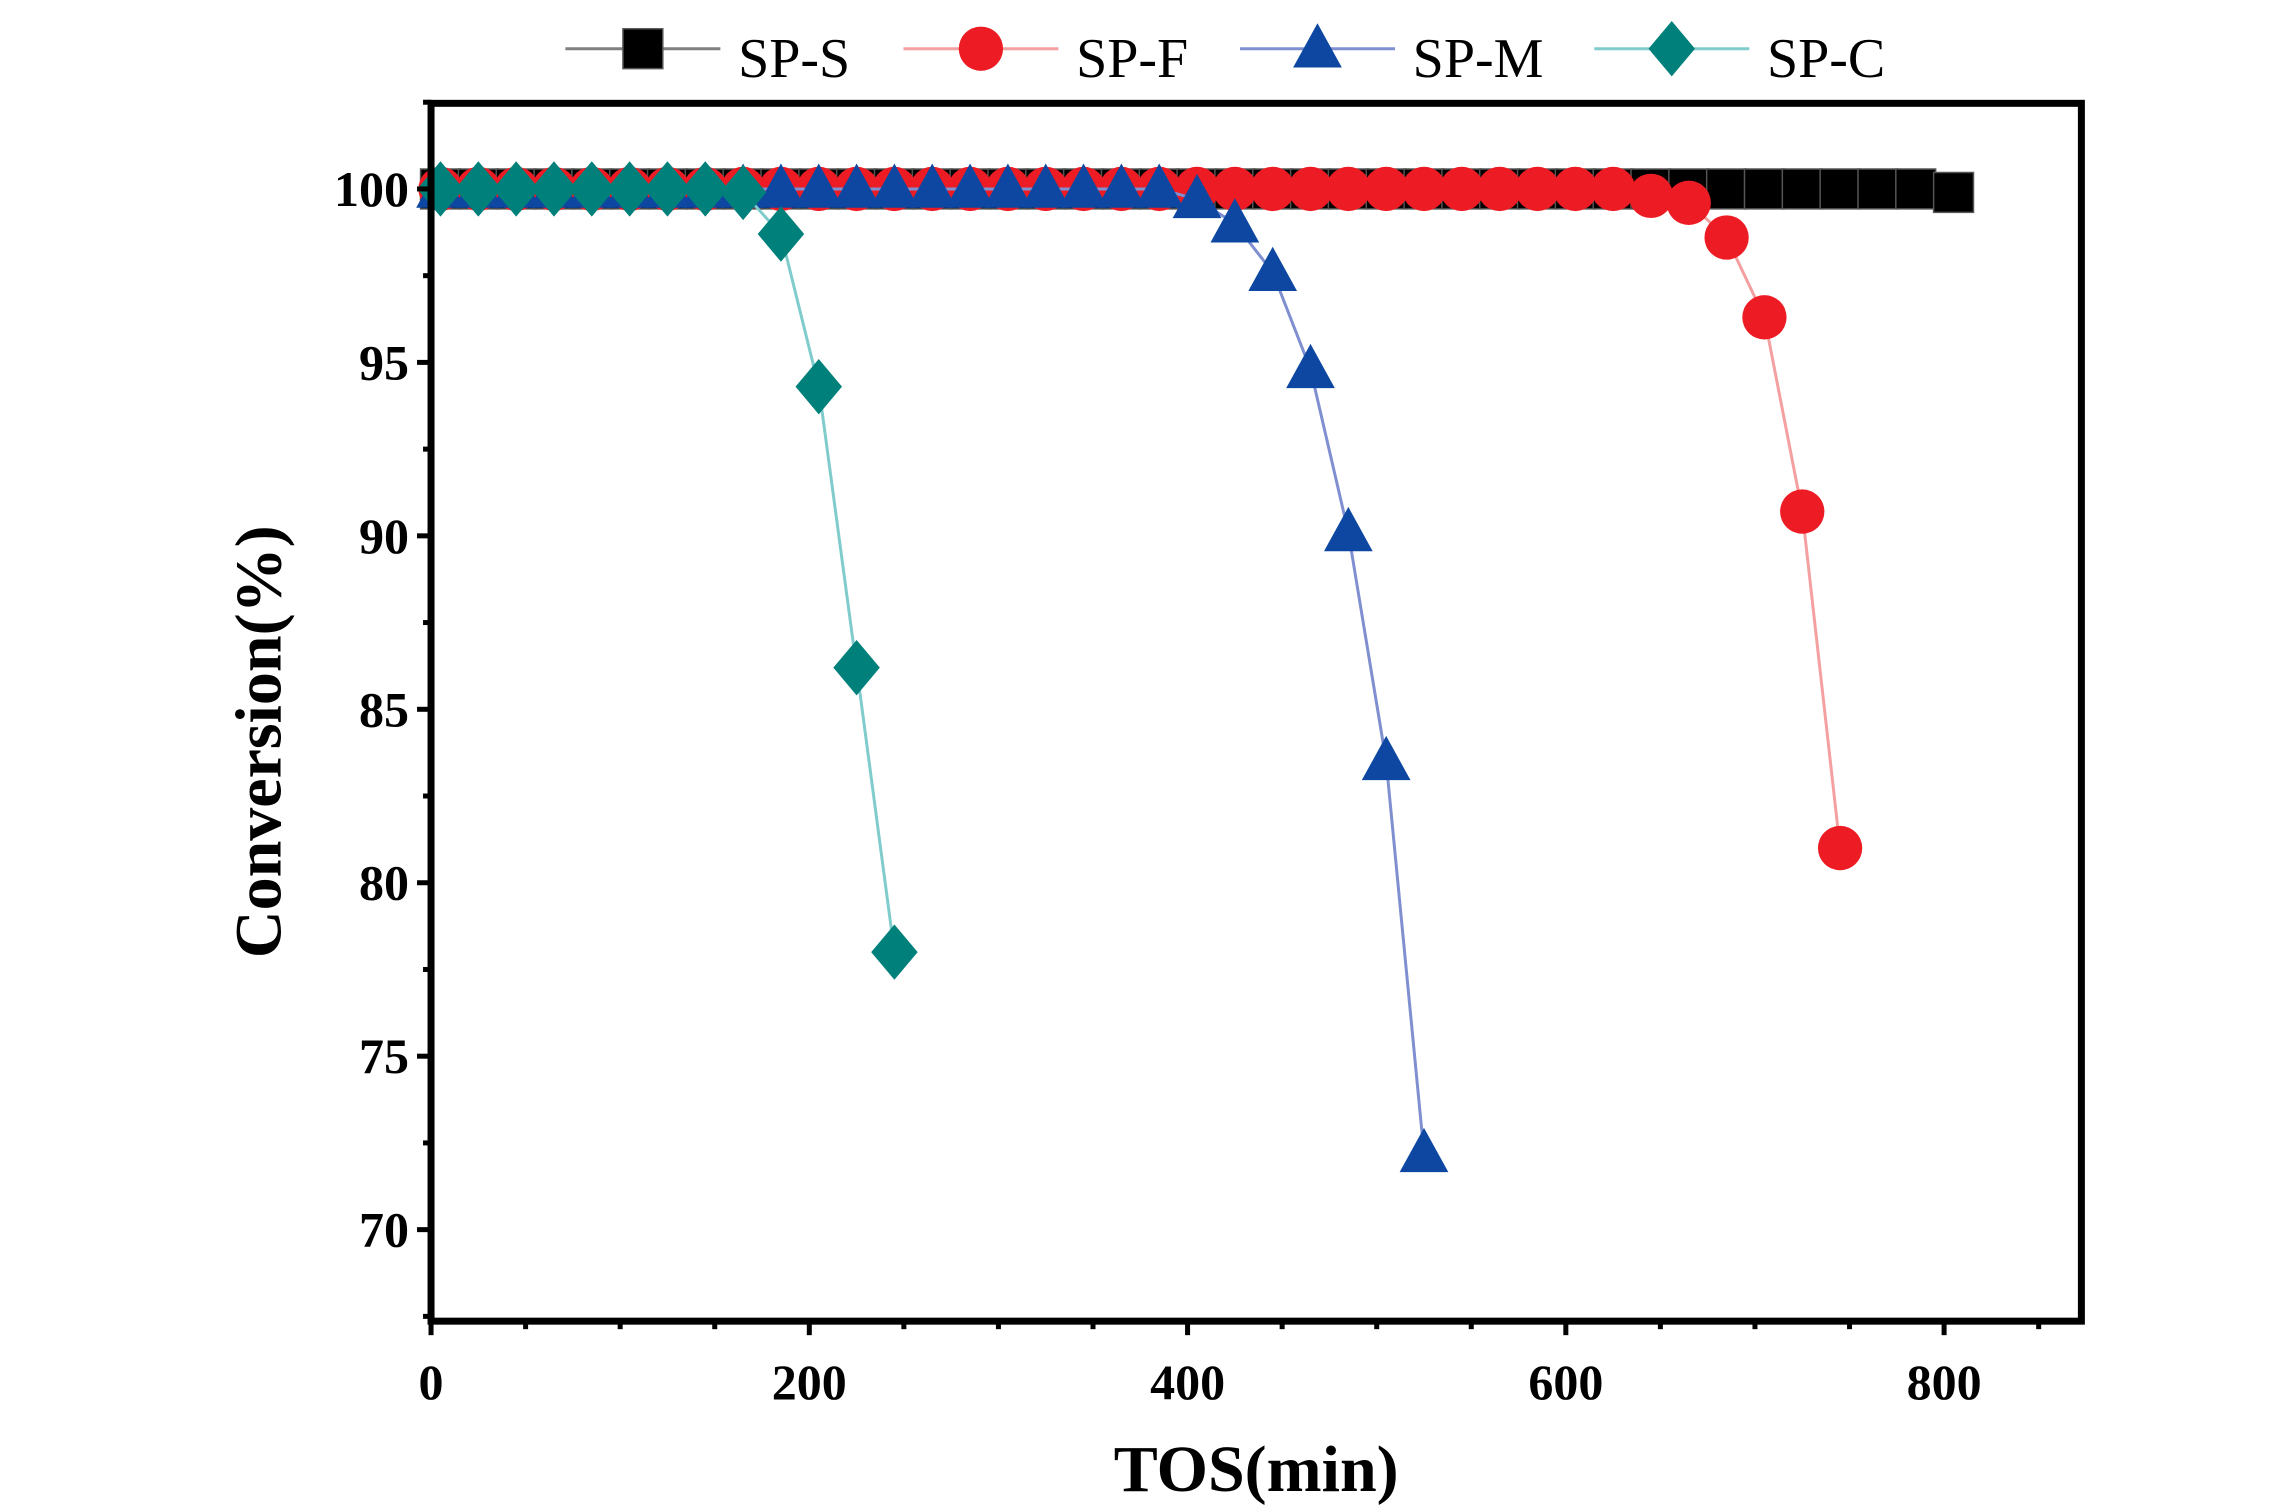 The height and width of the screenshot is (1512, 2291). I want to click on legend-item-sp-m: SP-M, so click(1391, 56).